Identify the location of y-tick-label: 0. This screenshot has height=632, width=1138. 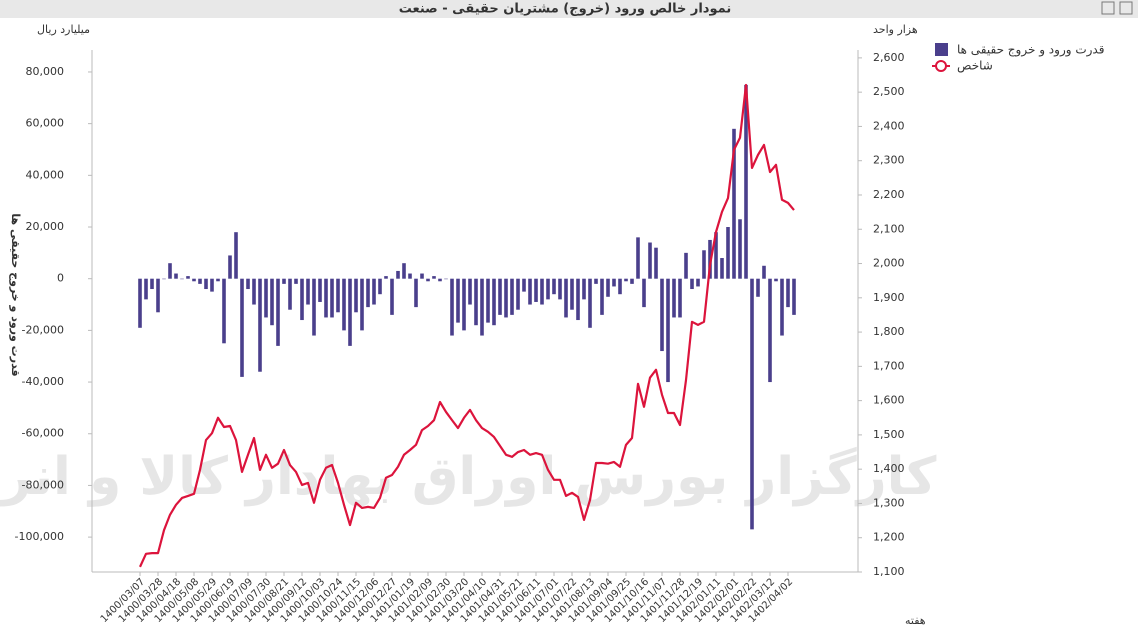
(60, 278).